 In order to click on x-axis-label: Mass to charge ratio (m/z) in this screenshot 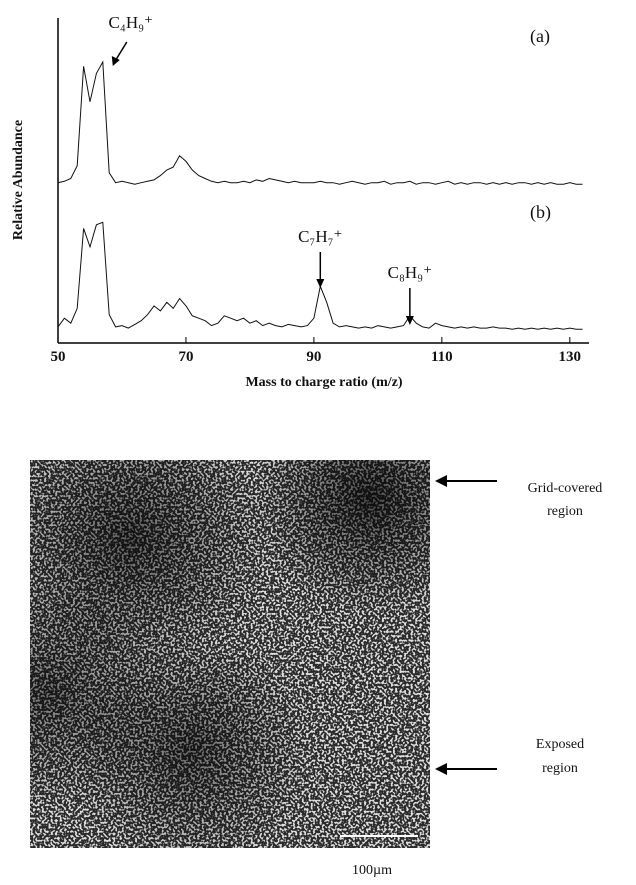, I will do `click(323, 382)`.